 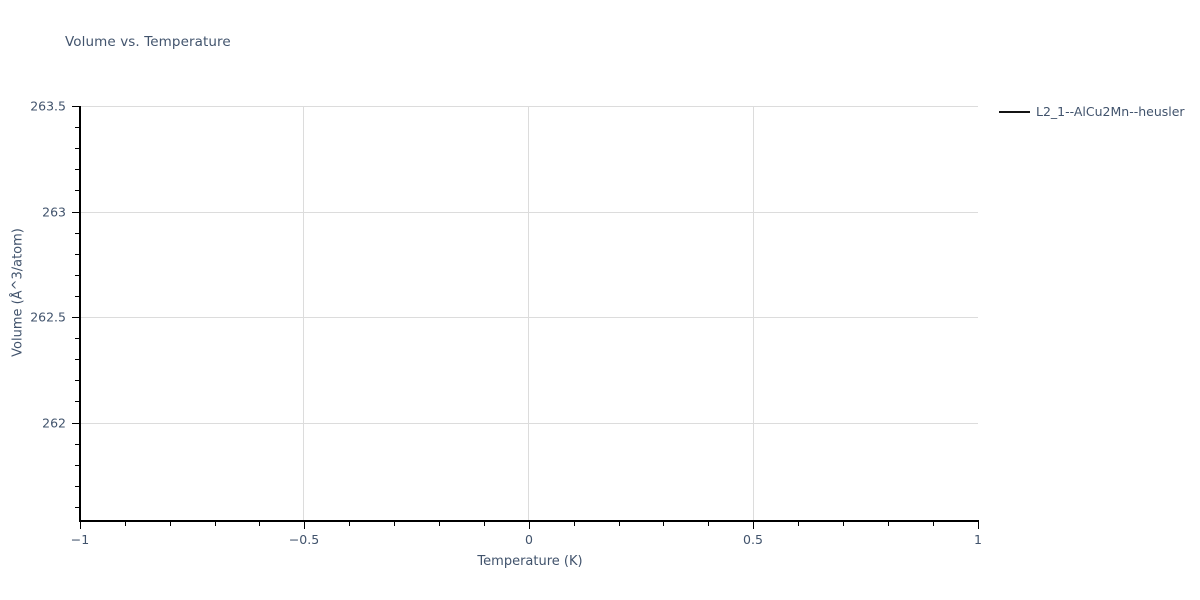 What do you see at coordinates (80, 539) in the screenshot?
I see `x-axis-tick-label: −1` at bounding box center [80, 539].